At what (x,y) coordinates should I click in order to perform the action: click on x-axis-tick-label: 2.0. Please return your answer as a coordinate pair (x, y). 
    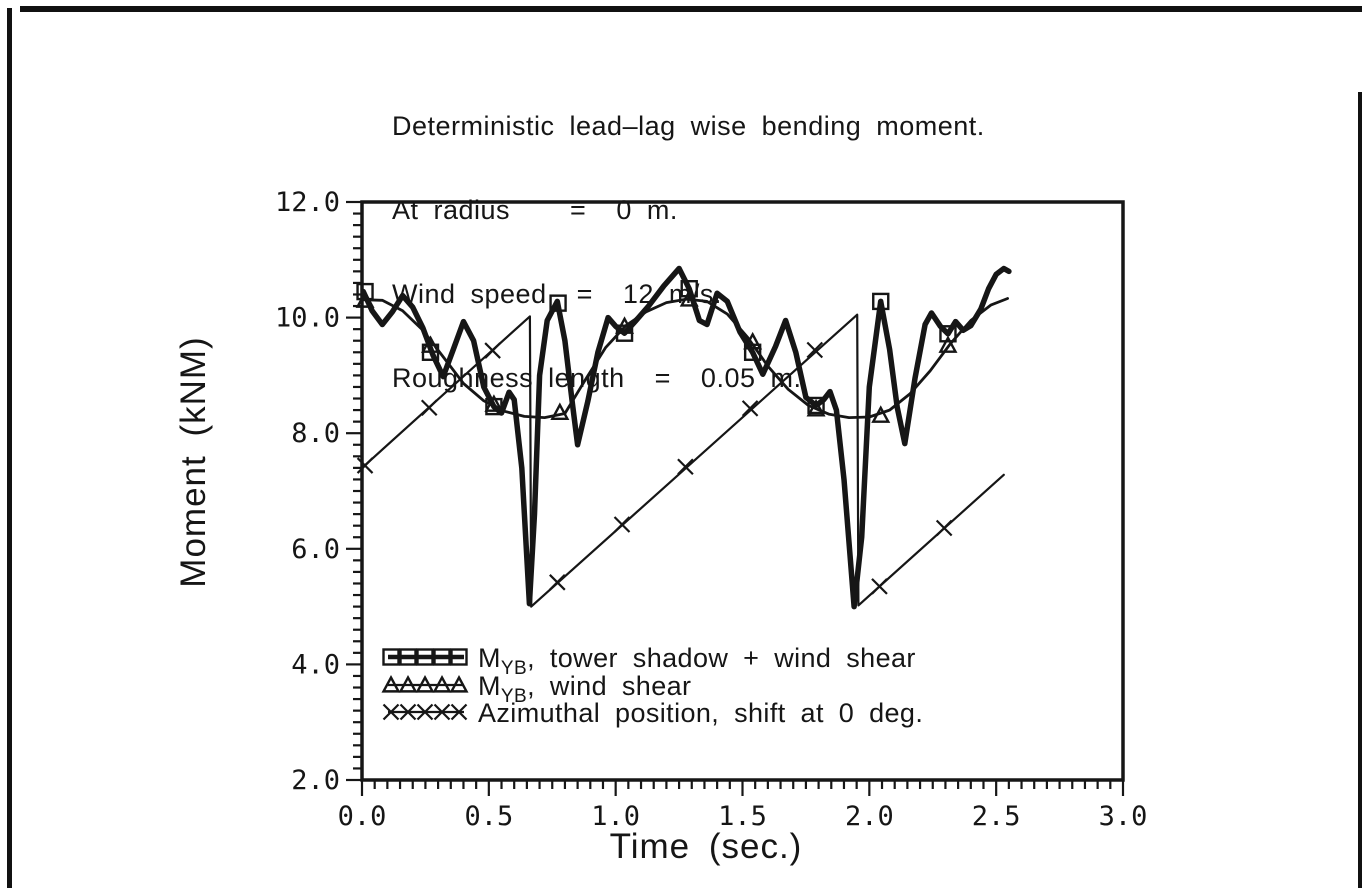
    Looking at the image, I should click on (869, 816).